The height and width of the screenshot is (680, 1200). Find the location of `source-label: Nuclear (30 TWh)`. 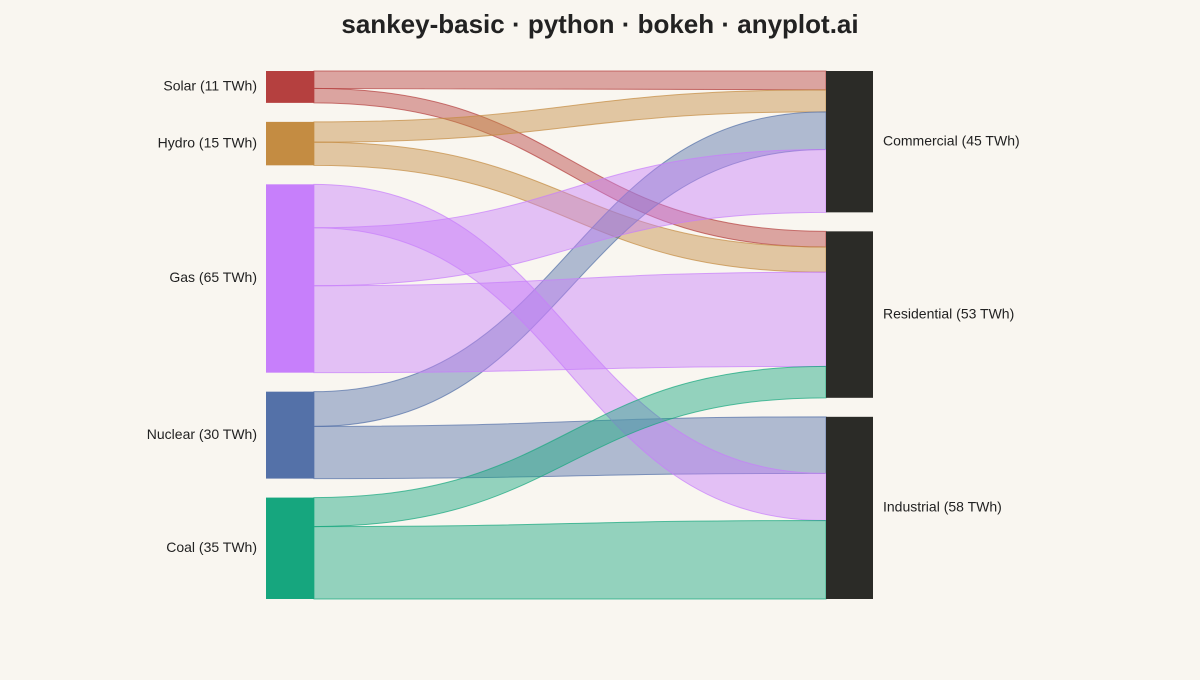

source-label: Nuclear (30 TWh) is located at coordinates (202, 434).